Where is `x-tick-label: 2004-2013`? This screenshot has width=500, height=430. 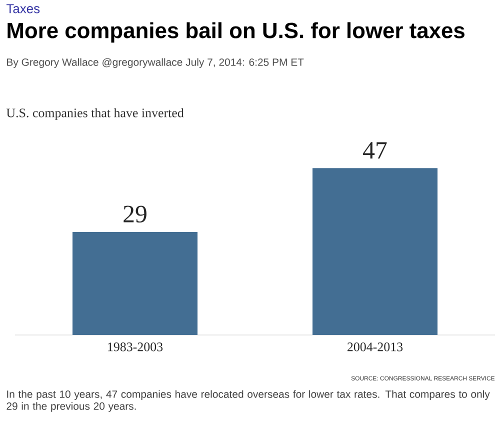 x-tick-label: 2004-2013 is located at coordinates (375, 347).